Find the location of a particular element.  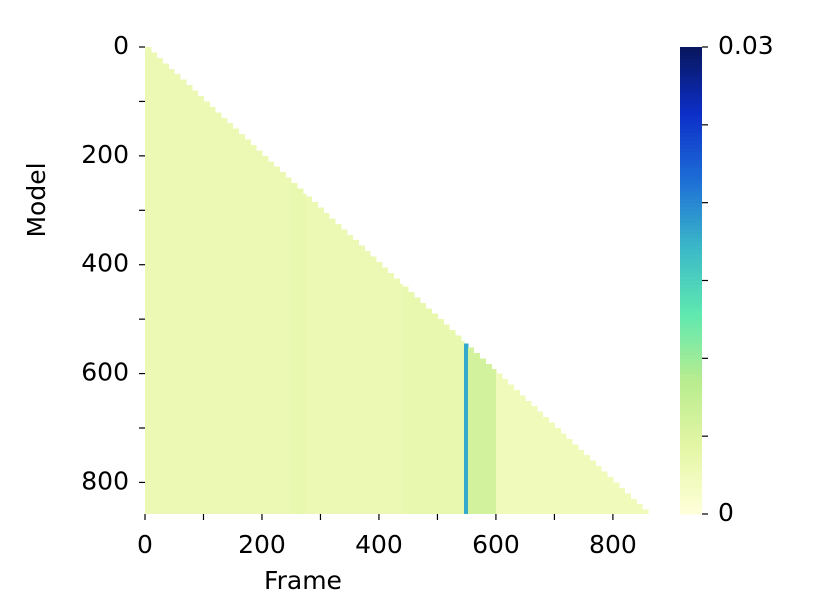

colorbar-tick-label: 0.03 is located at coordinates (746, 45).